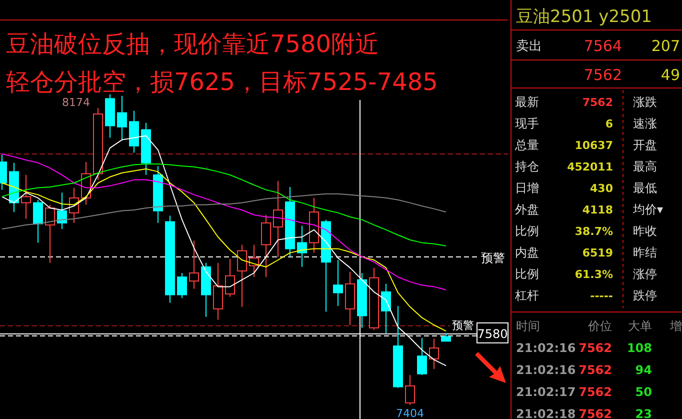 The height and width of the screenshot is (419, 682). Describe the element at coordinates (643, 413) in the screenshot. I see `text: 23` at that location.